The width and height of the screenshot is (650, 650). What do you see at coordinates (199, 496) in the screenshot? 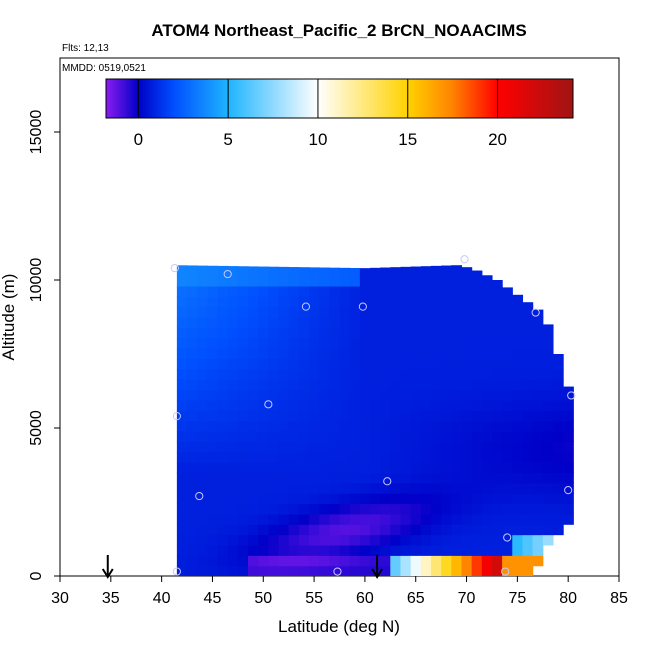
I see `observation-point` at bounding box center [199, 496].